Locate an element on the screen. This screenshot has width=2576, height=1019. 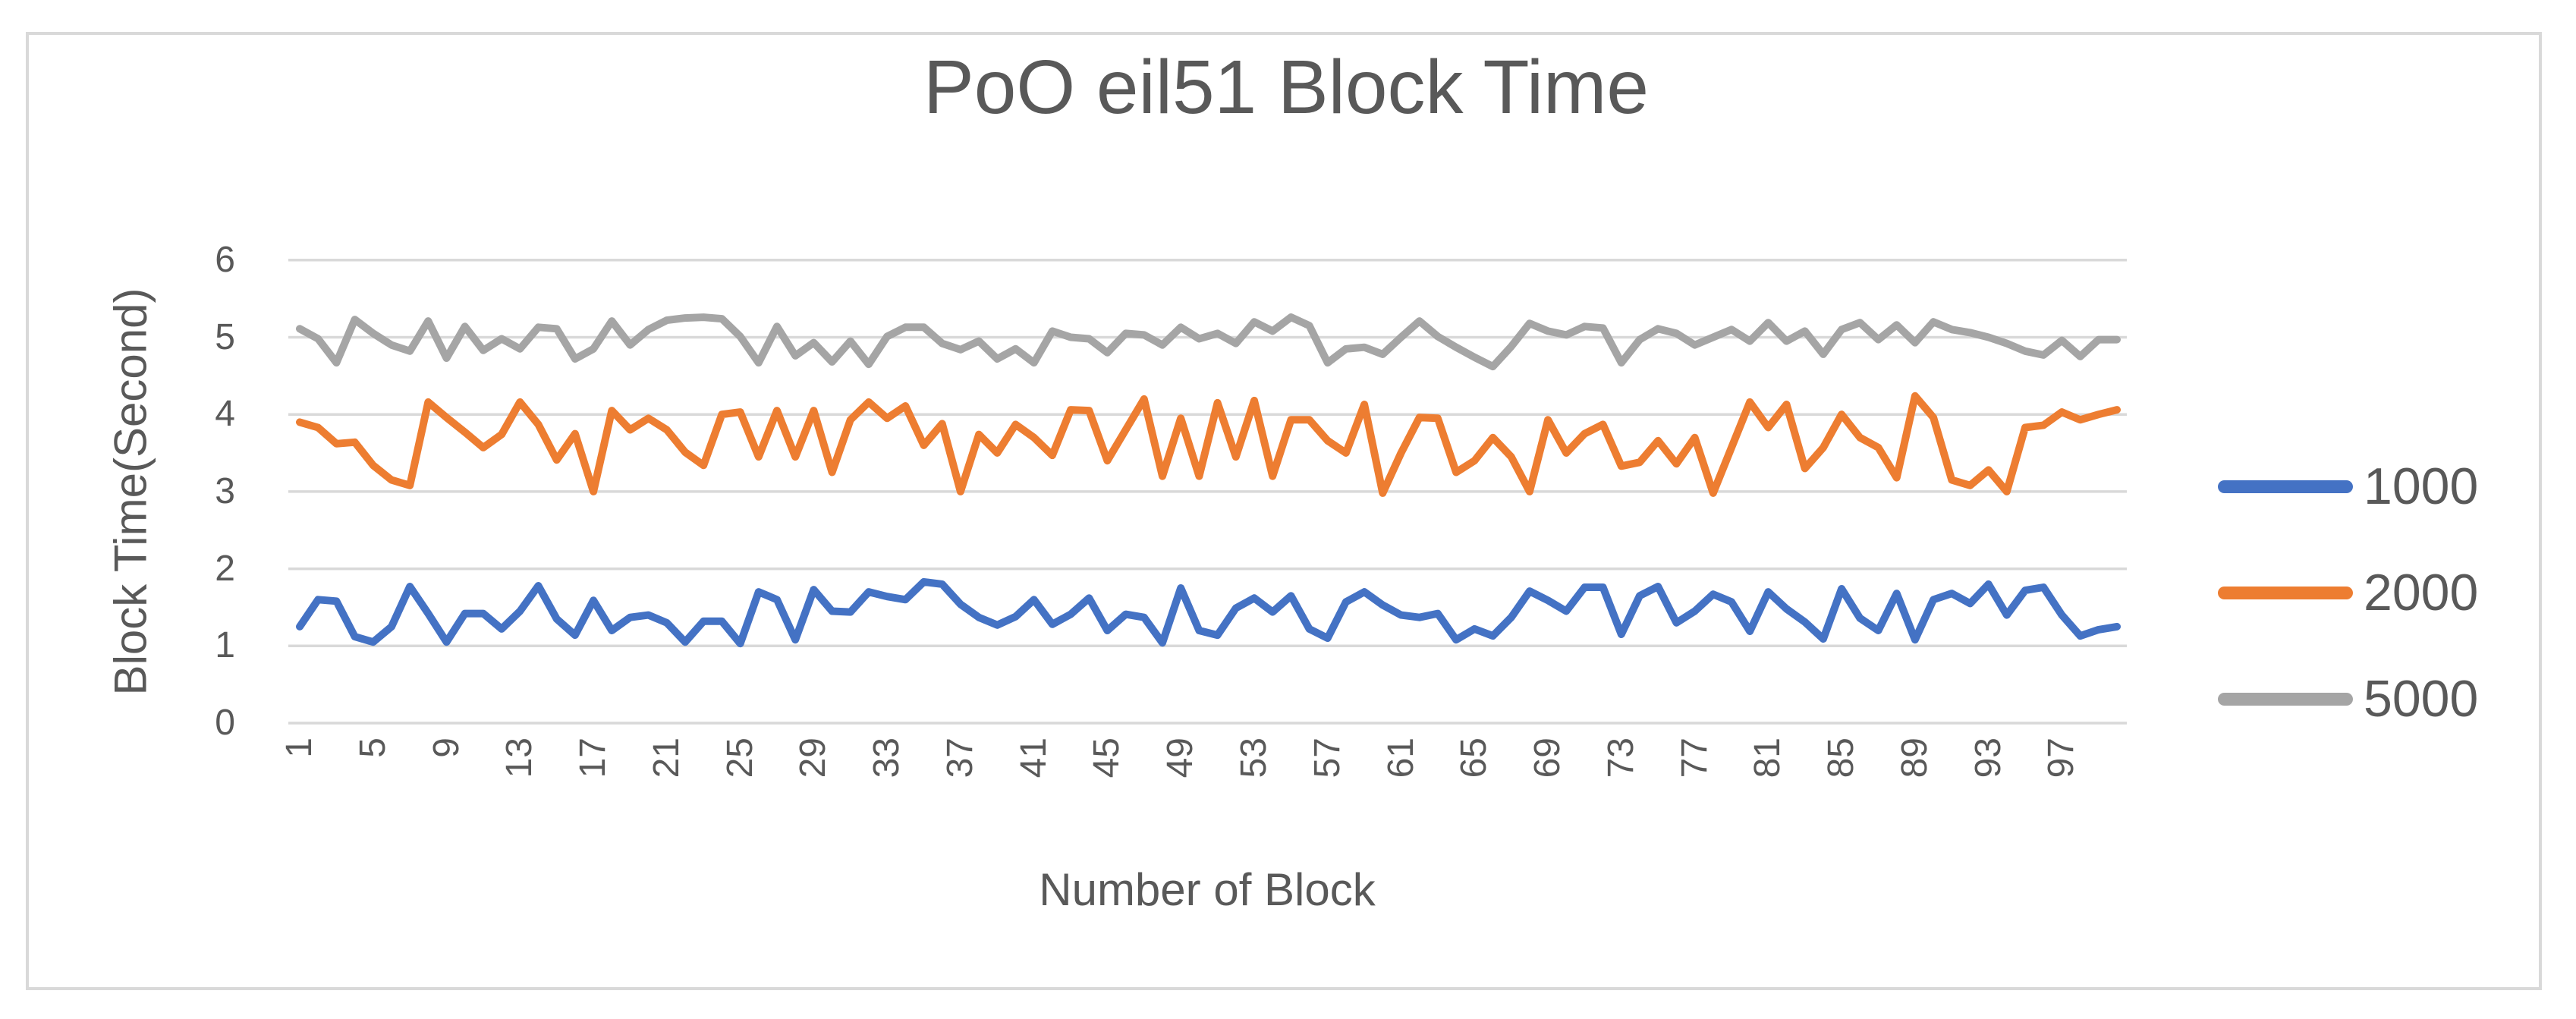
x-tick-label-93: 93 is located at coordinates (1987, 758).